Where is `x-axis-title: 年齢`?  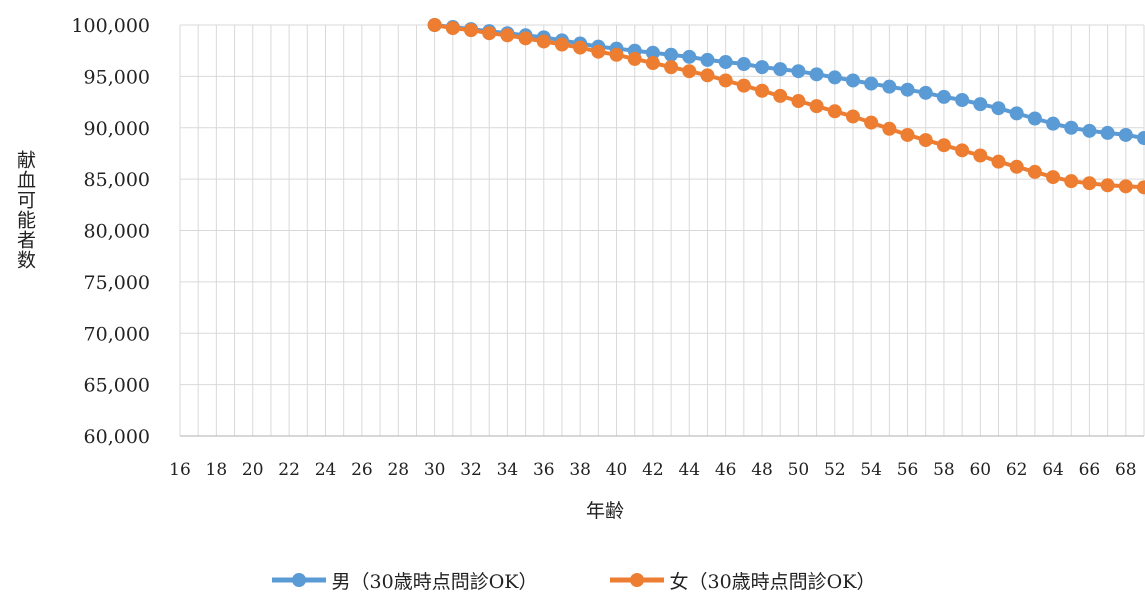 x-axis-title: 年齢 is located at coordinates (604, 511).